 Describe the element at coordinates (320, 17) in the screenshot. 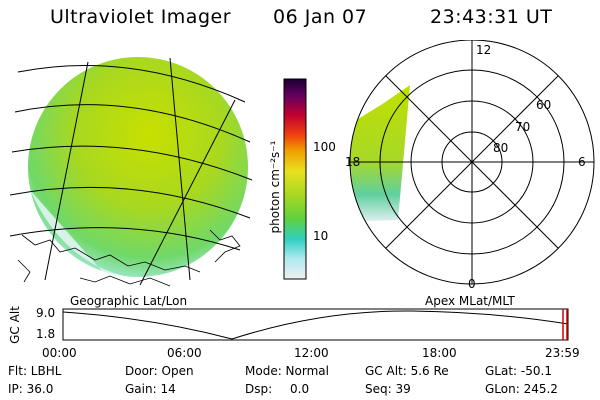

I see `date-label: 06 Jan 07` at that location.